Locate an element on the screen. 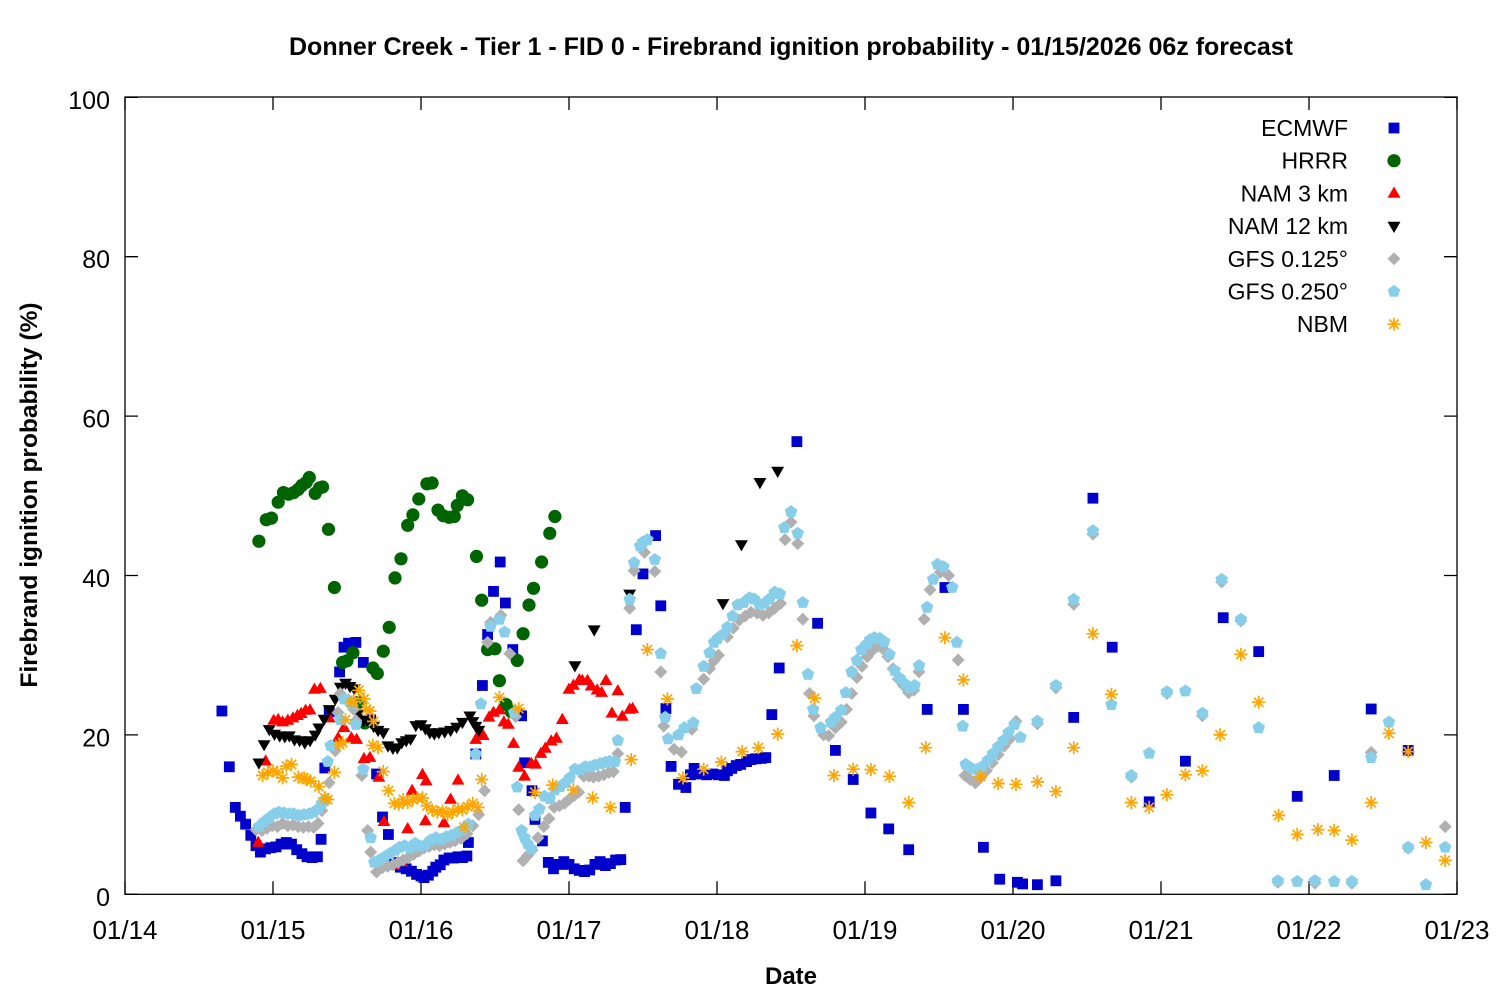  svg-text: 01/23 is located at coordinates (1456, 930).